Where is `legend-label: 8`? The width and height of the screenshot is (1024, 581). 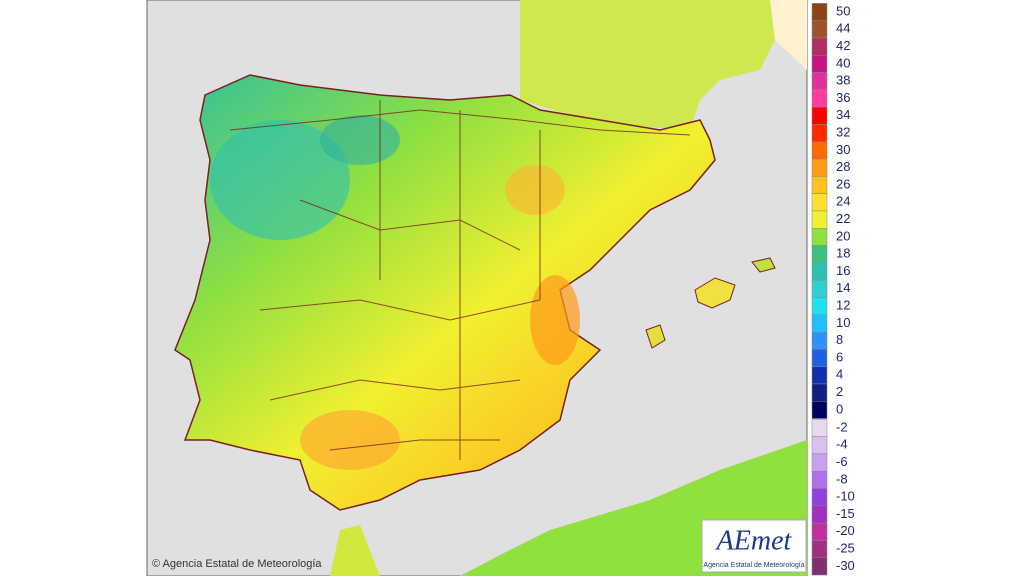 legend-label: 8 is located at coordinates (839, 339).